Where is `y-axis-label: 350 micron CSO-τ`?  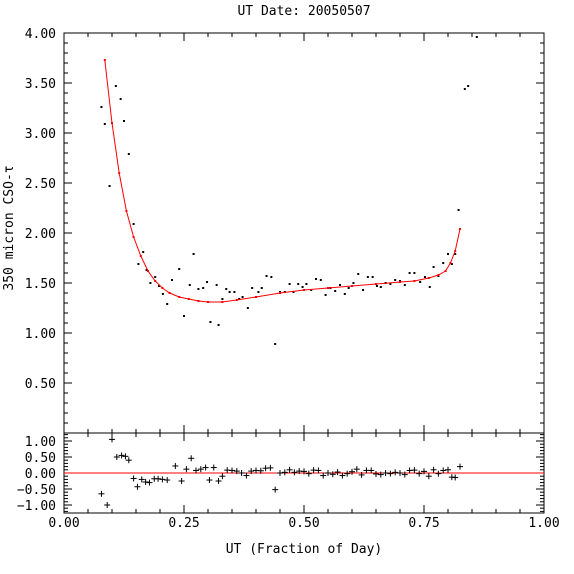 y-axis-label: 350 micron CSO-τ is located at coordinates (9, 227).